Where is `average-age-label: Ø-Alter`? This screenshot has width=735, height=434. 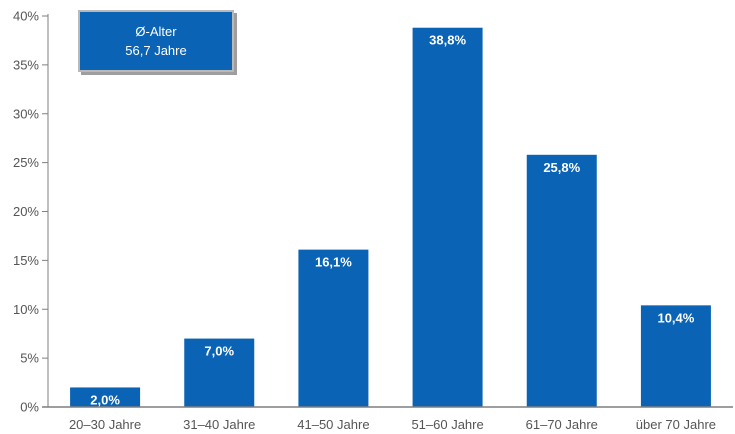 average-age-label: Ø-Alter is located at coordinates (156, 31).